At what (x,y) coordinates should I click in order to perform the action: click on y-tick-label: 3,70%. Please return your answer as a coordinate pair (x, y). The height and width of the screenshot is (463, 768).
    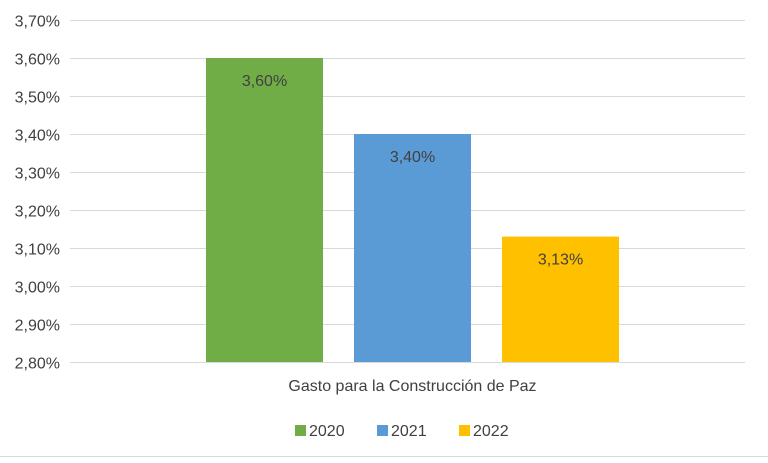
    Looking at the image, I should click on (37, 22).